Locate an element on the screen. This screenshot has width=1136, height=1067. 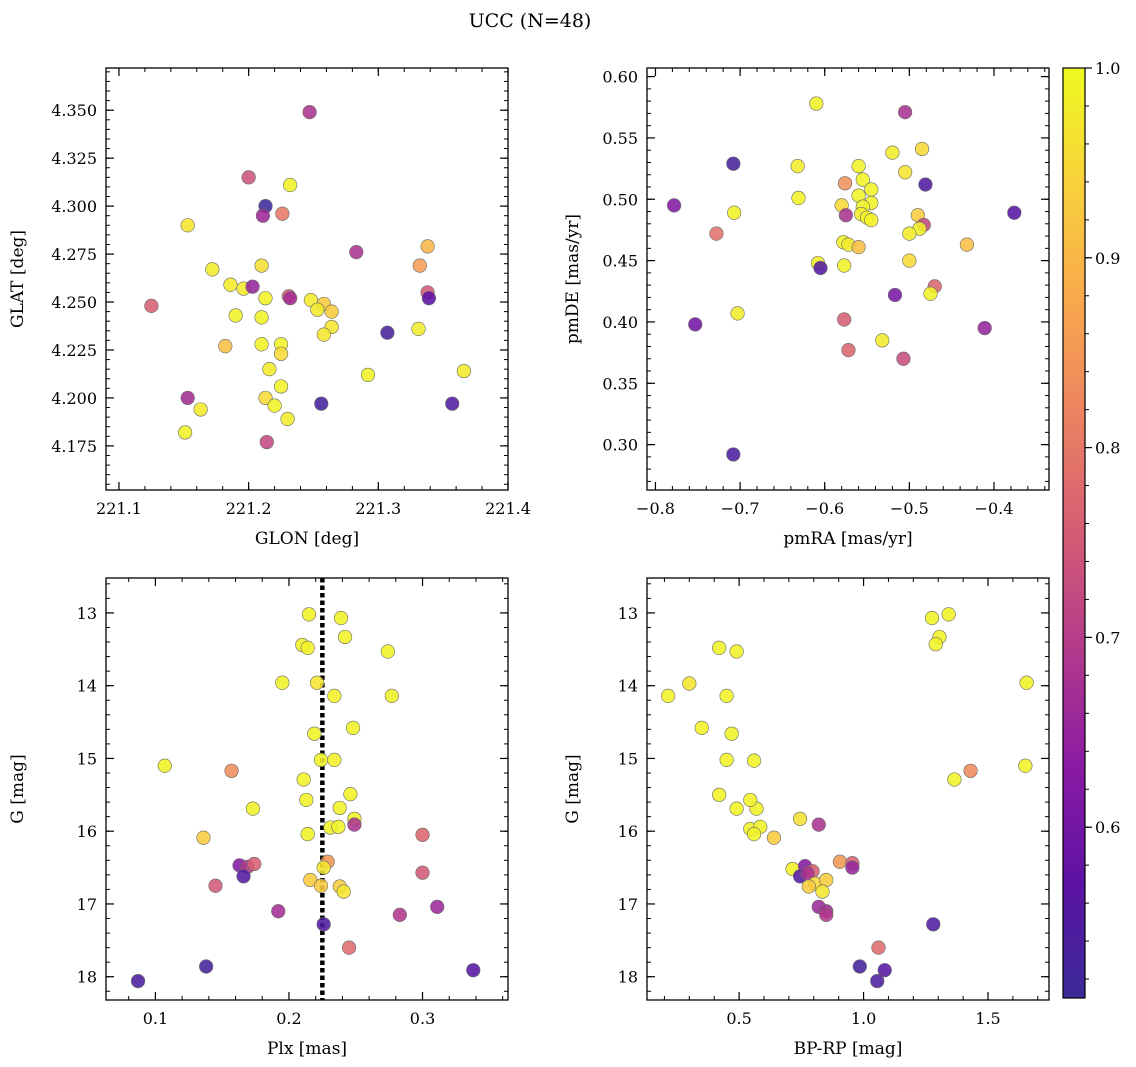
y-tick-label: 4.325 is located at coordinates (74, 158).